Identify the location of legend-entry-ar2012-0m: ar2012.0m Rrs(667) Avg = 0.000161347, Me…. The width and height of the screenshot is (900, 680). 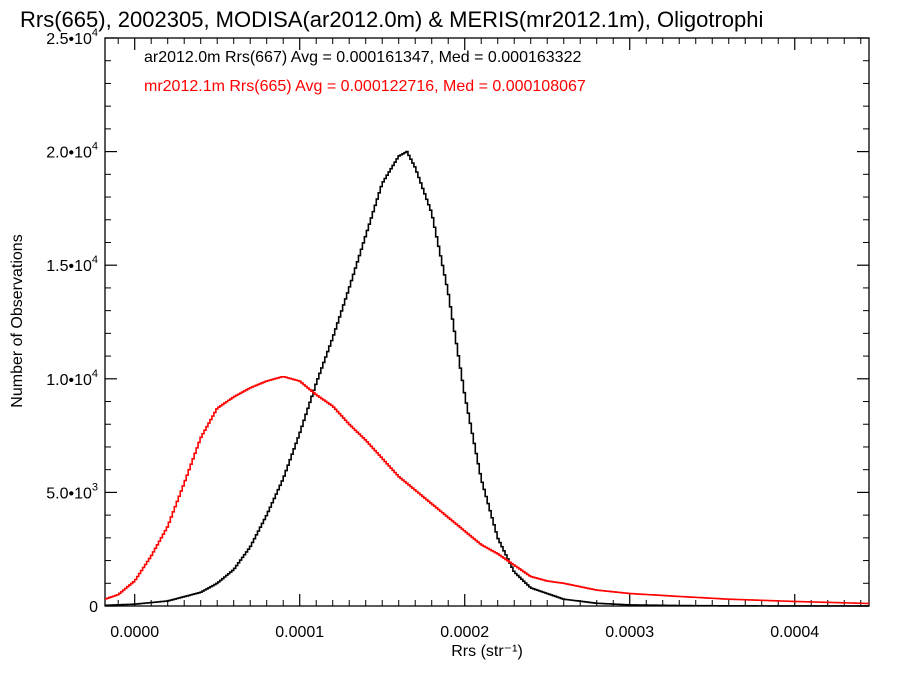
(362, 57).